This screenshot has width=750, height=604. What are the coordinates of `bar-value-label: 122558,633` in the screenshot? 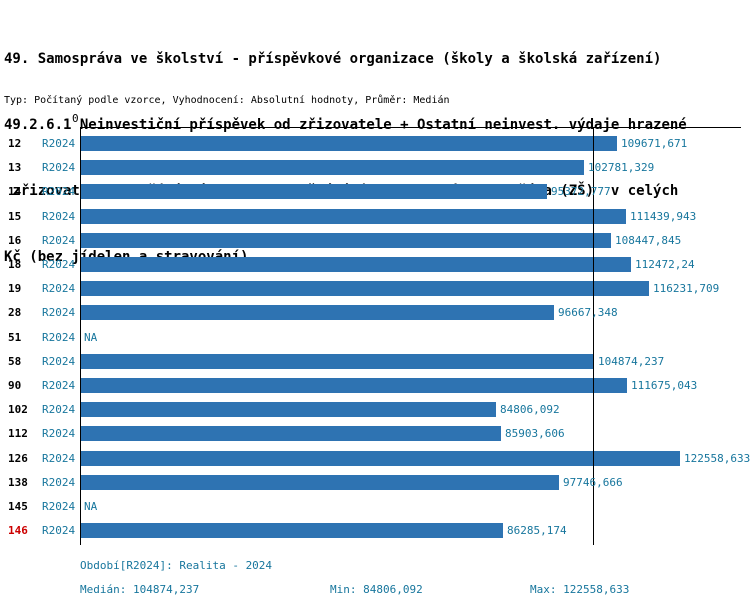 It's located at (717, 458).